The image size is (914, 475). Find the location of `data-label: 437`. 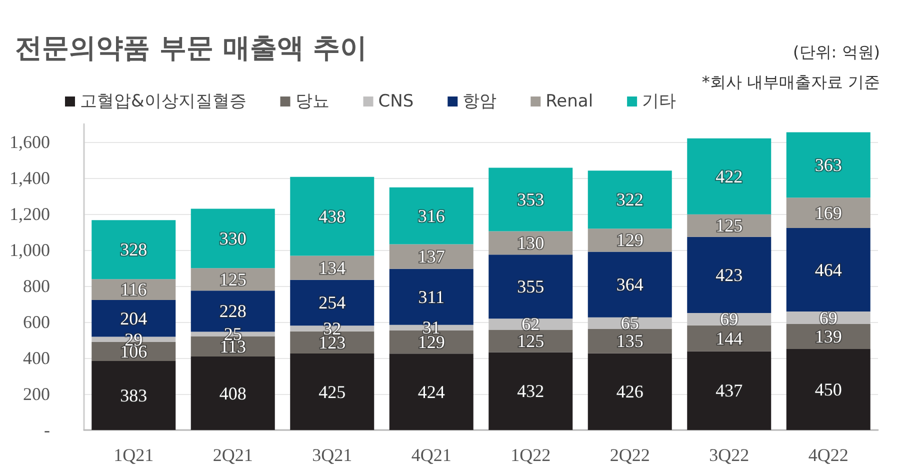

data-label: 437 is located at coordinates (729, 390).